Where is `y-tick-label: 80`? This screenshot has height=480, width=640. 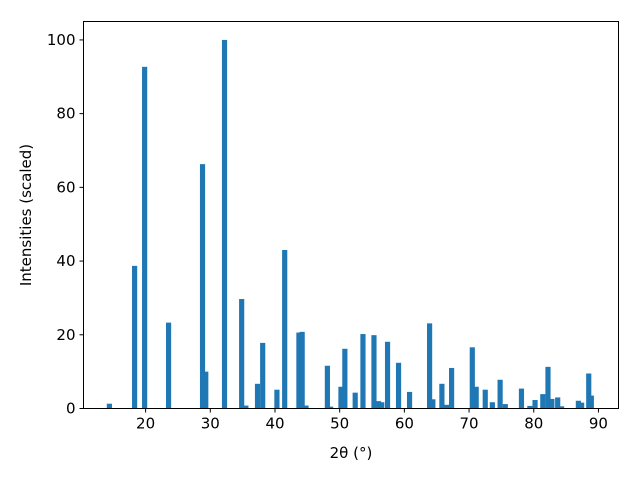 y-tick-label: 80 is located at coordinates (65, 114).